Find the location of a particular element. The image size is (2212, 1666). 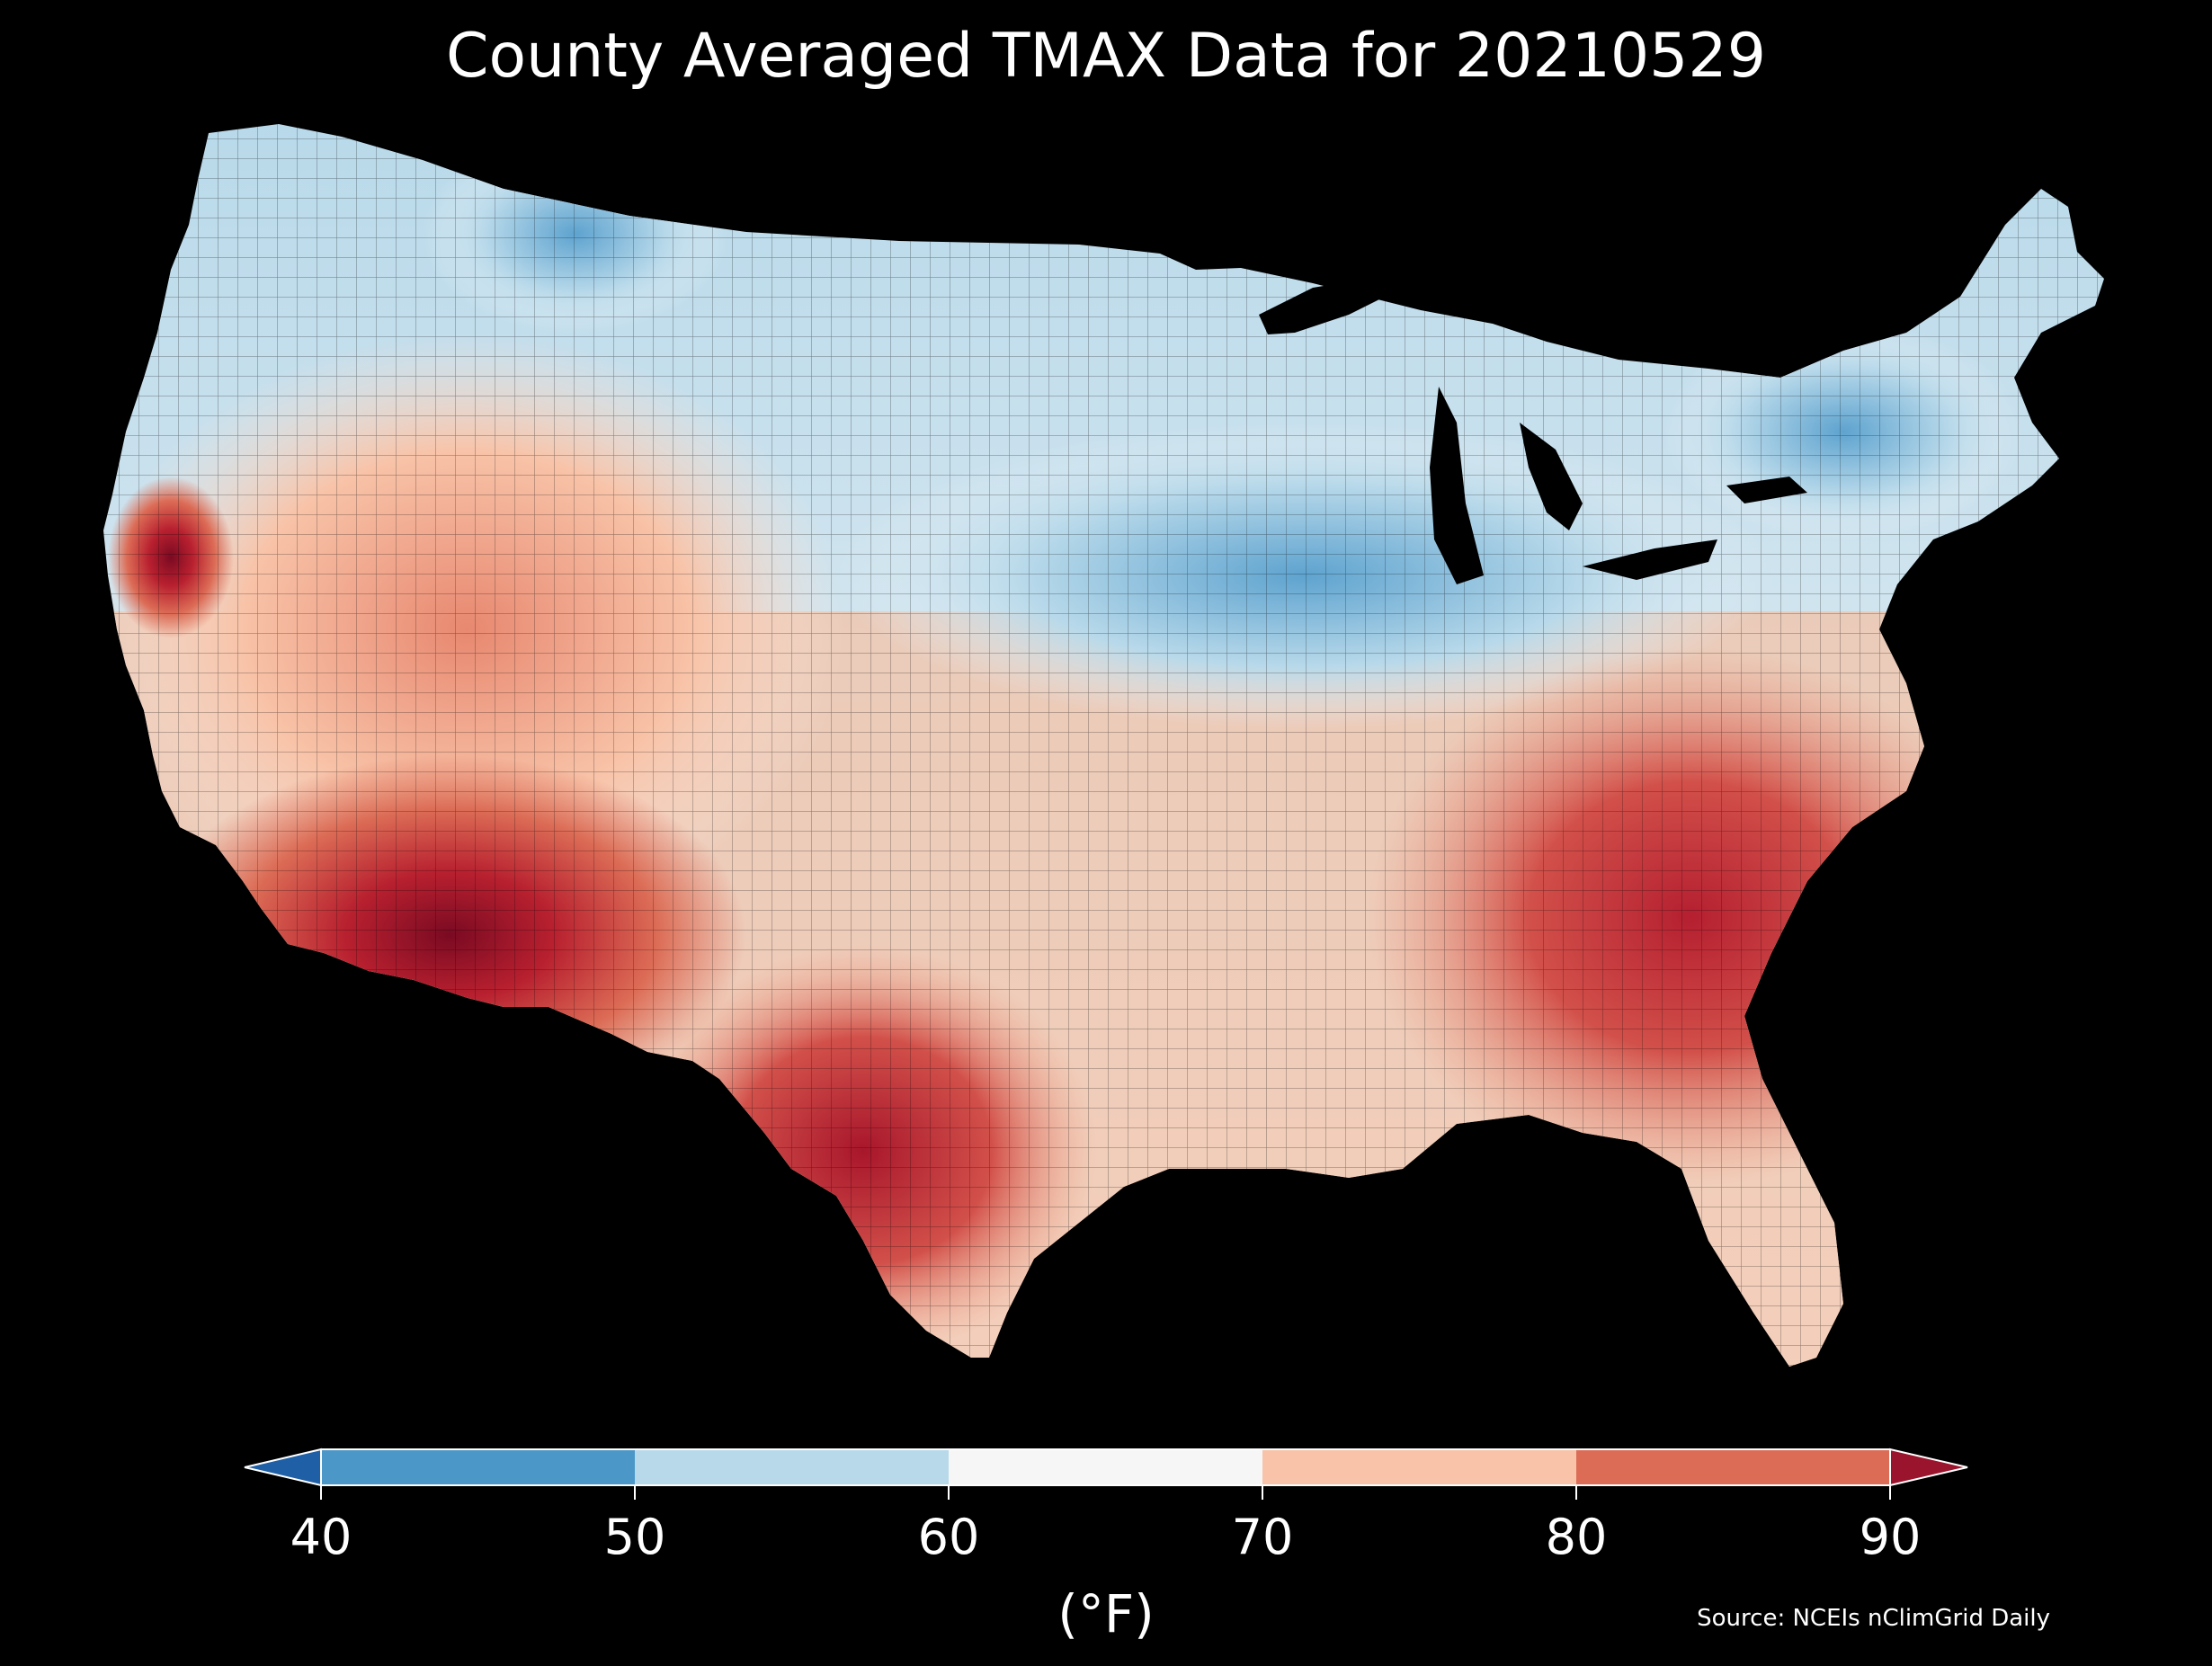

colorbar is located at coordinates (1106, 1474).